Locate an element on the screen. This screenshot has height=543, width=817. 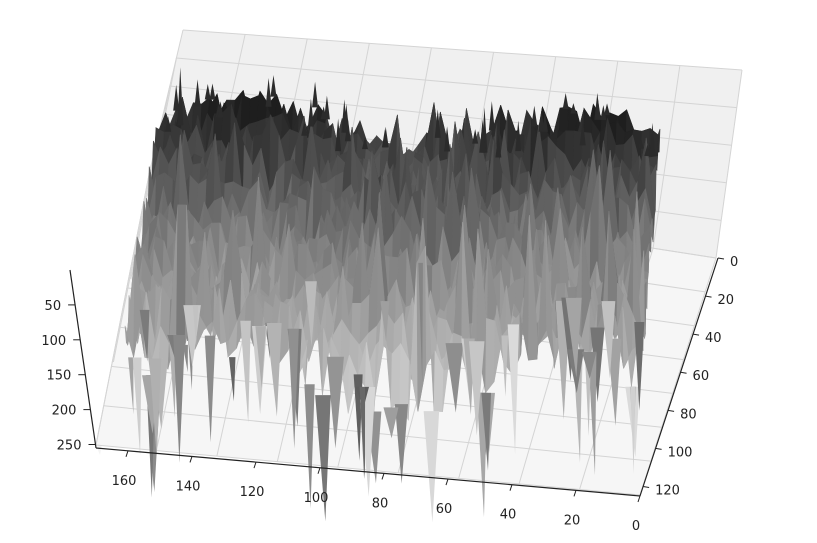
x-tick-label: 120 is located at coordinates (252, 492).